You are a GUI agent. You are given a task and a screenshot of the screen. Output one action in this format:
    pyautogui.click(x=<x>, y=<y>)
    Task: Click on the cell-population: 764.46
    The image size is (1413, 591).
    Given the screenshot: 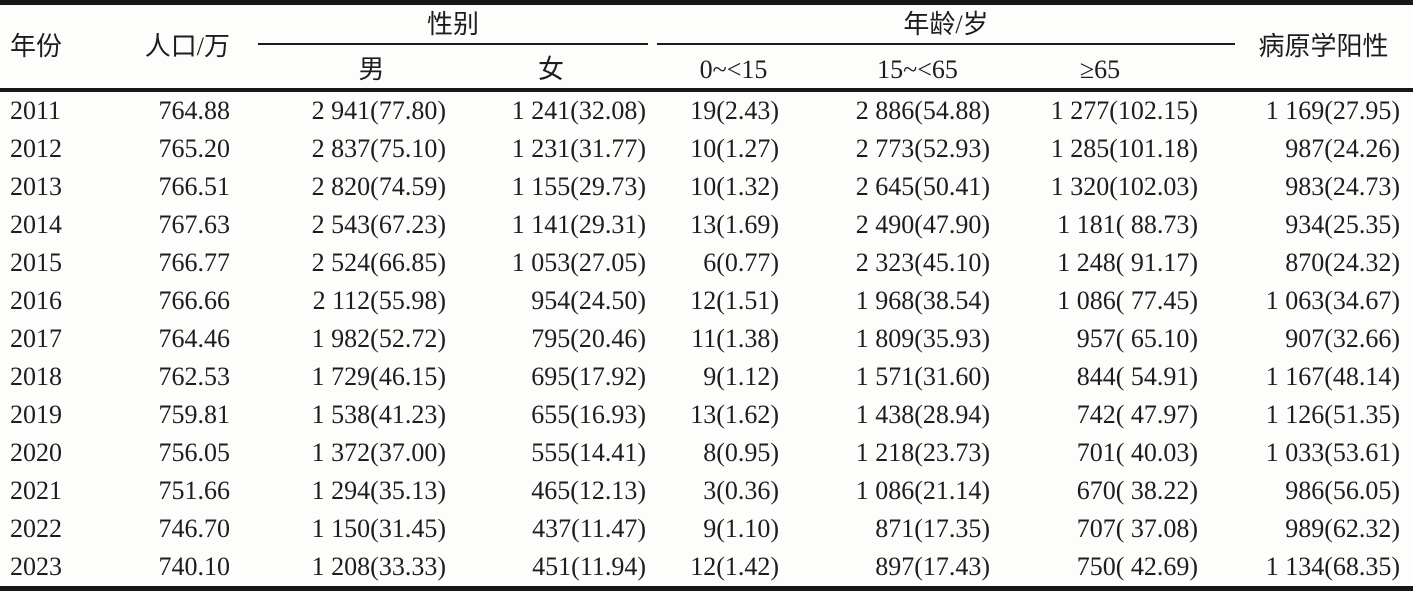 What is the action you would take?
    pyautogui.click(x=194, y=338)
    